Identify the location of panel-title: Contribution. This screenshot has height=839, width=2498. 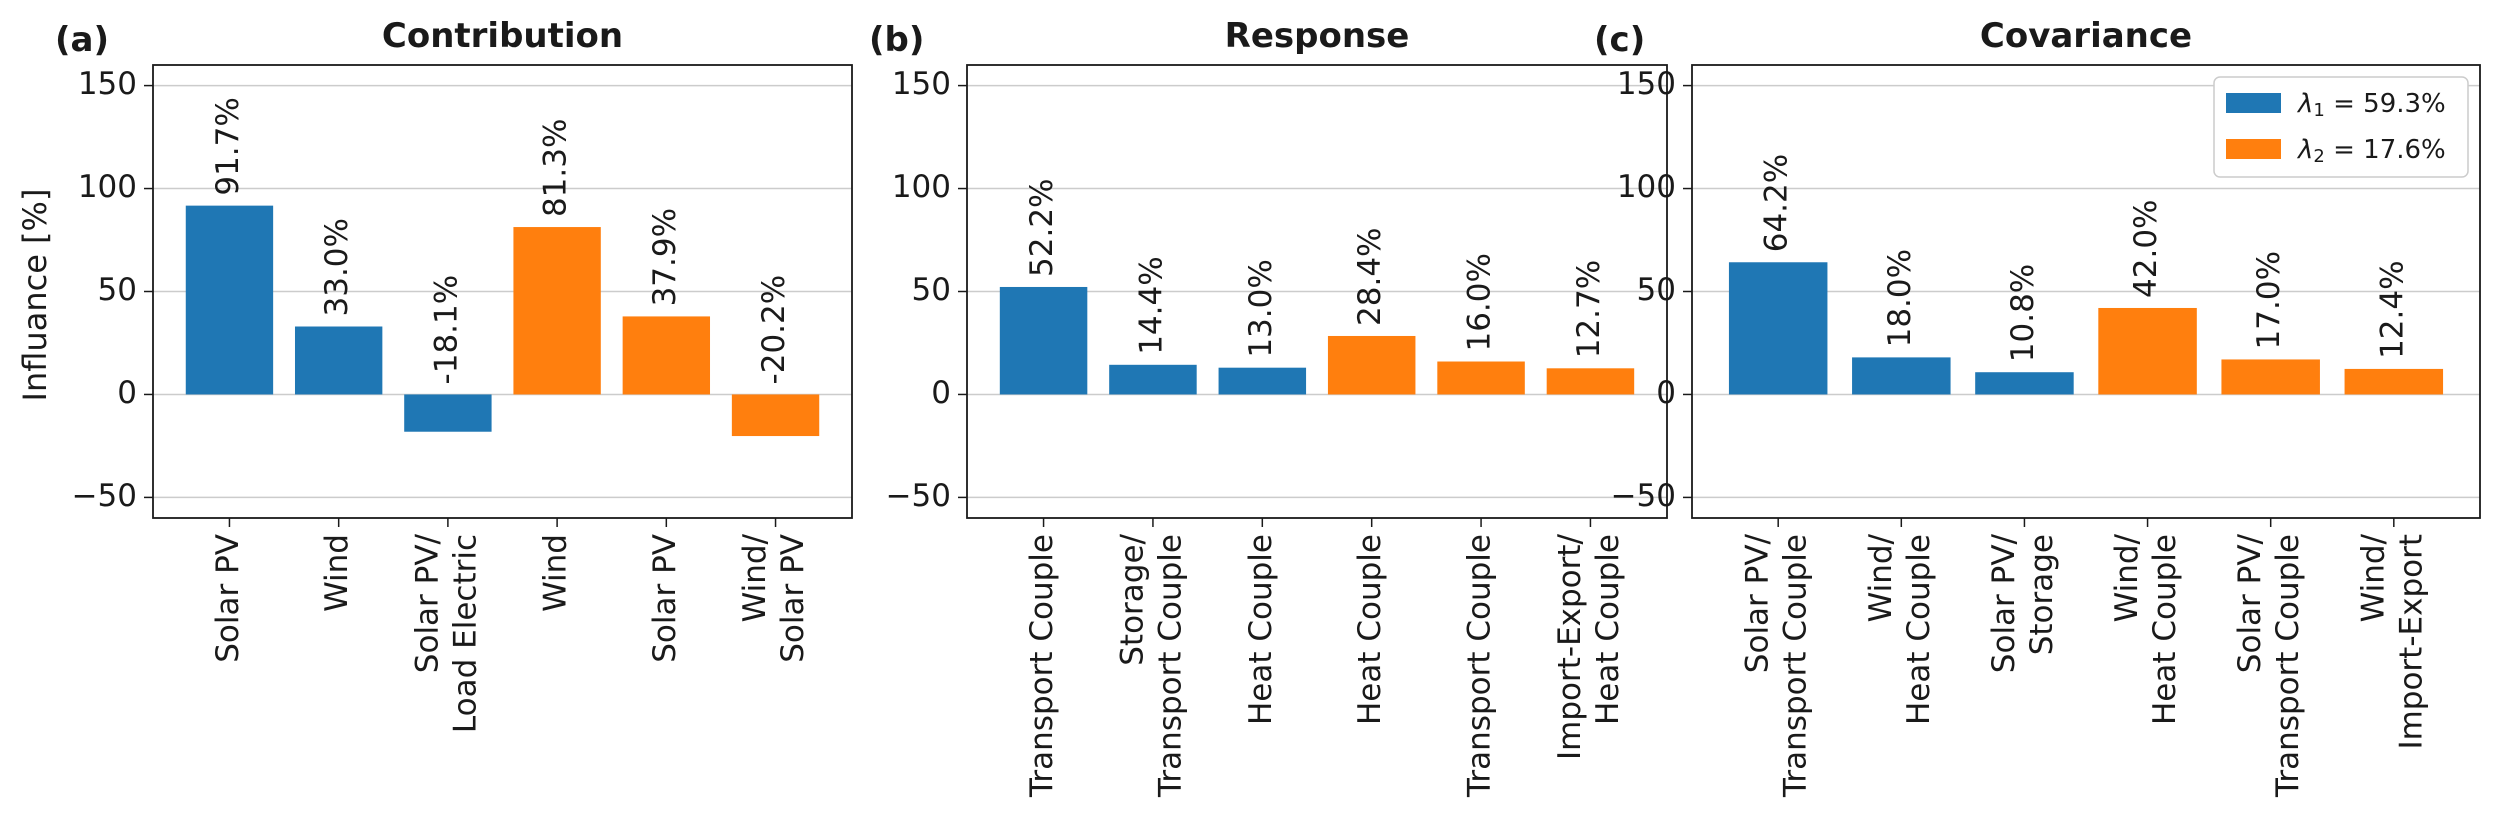
(502, 36).